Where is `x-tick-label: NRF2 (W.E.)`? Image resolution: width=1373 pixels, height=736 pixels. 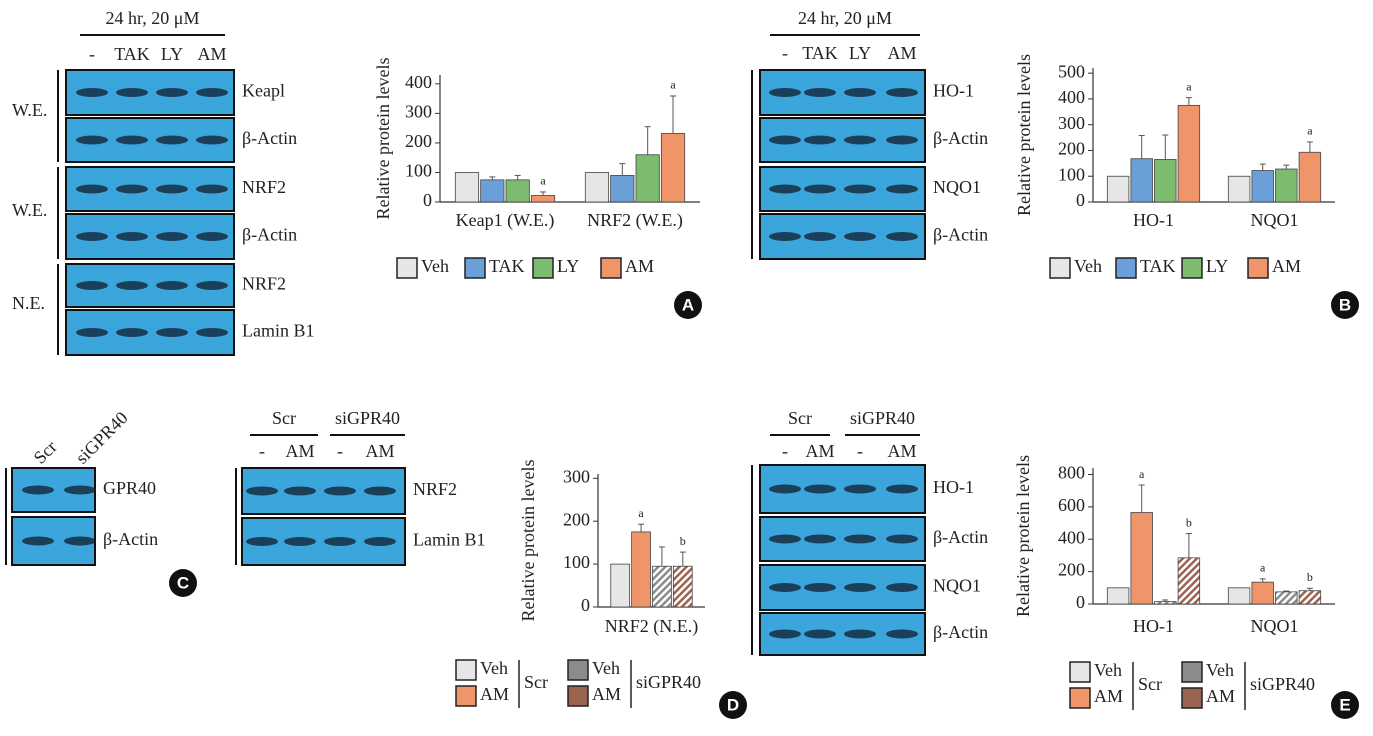 x-tick-label: NRF2 (W.E.) is located at coordinates (635, 220).